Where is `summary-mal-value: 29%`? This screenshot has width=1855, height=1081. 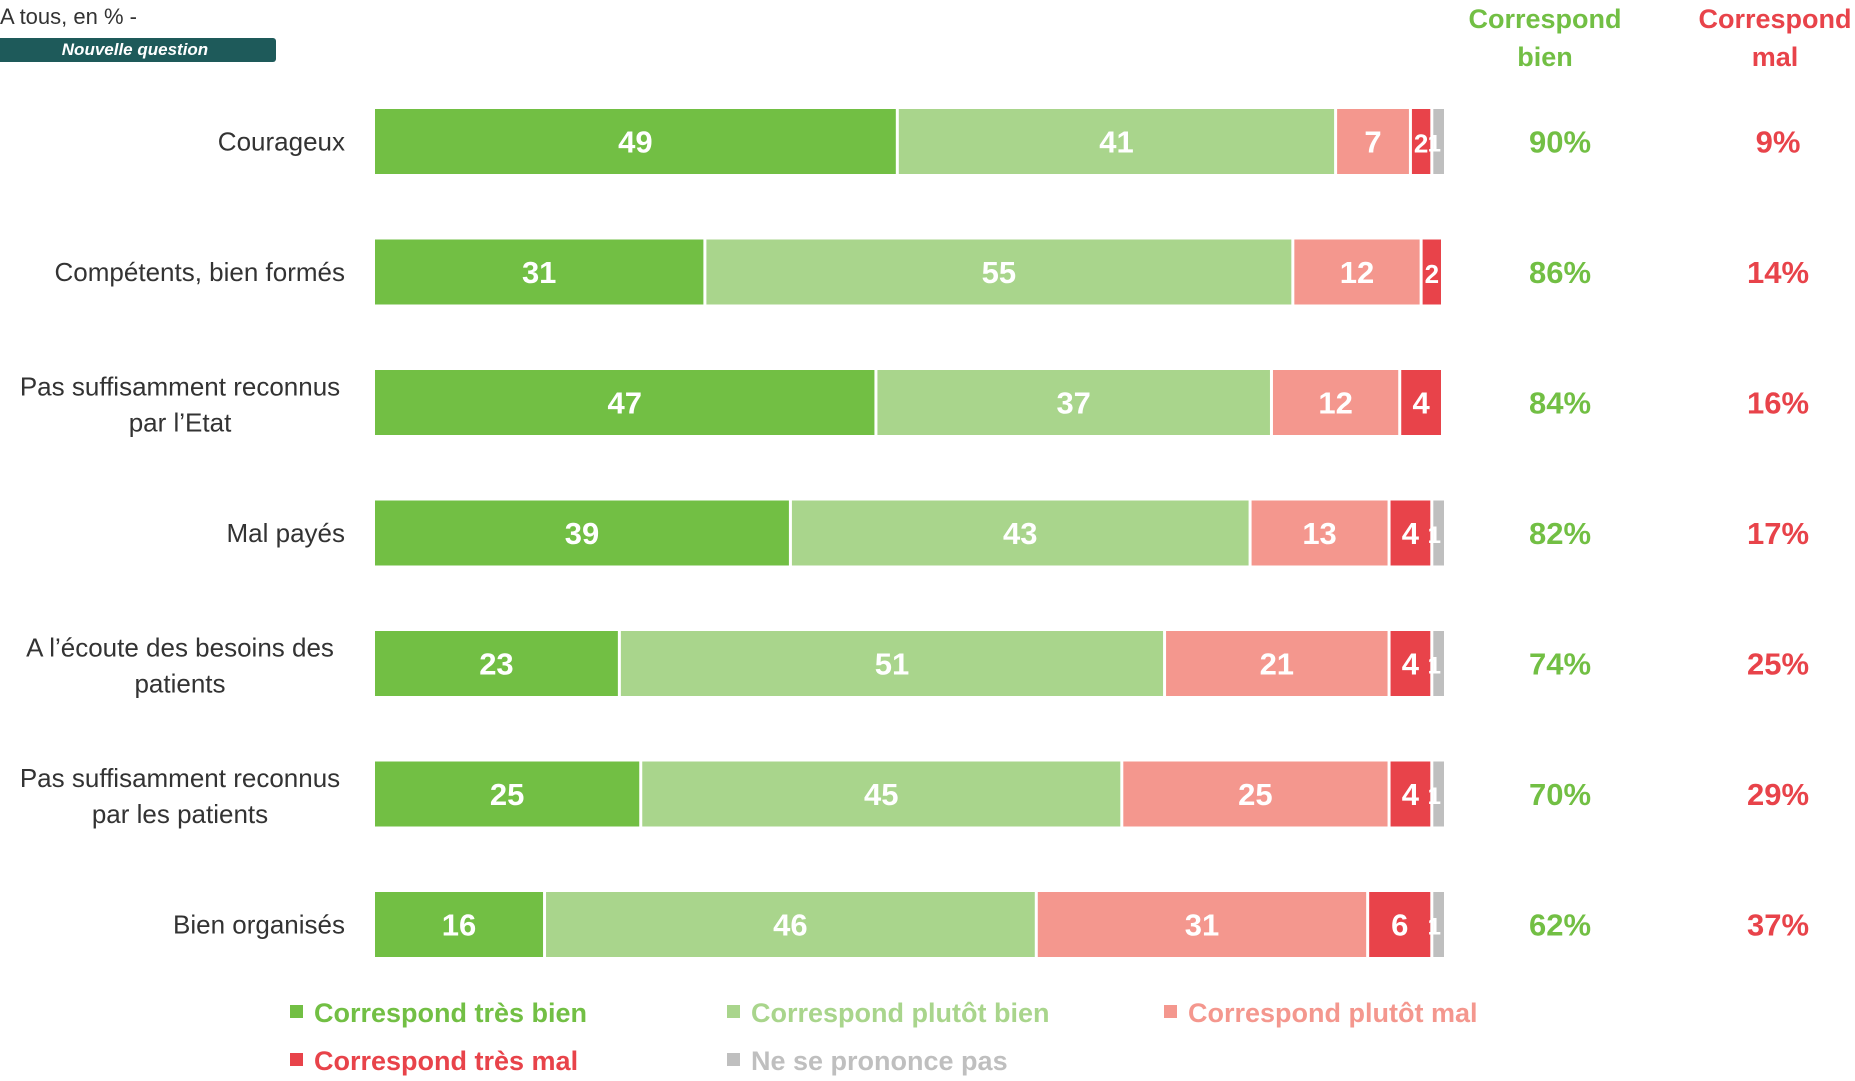 summary-mal-value: 29% is located at coordinates (1778, 794).